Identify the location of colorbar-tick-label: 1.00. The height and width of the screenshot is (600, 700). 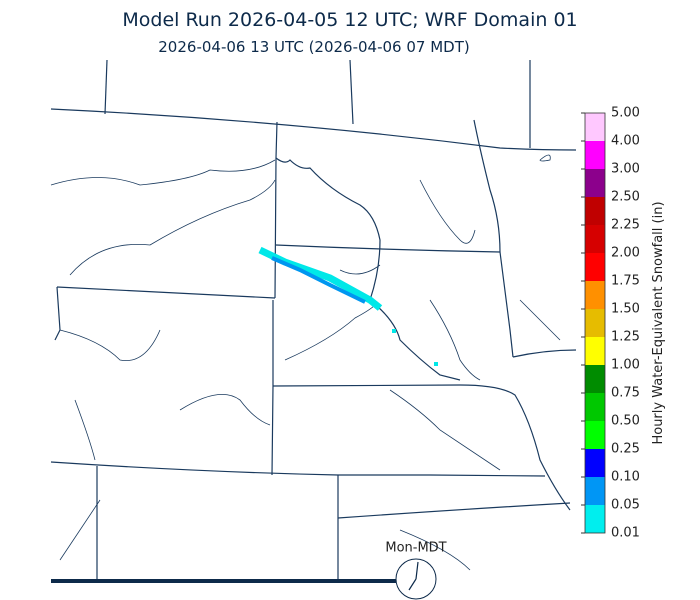
(625, 365).